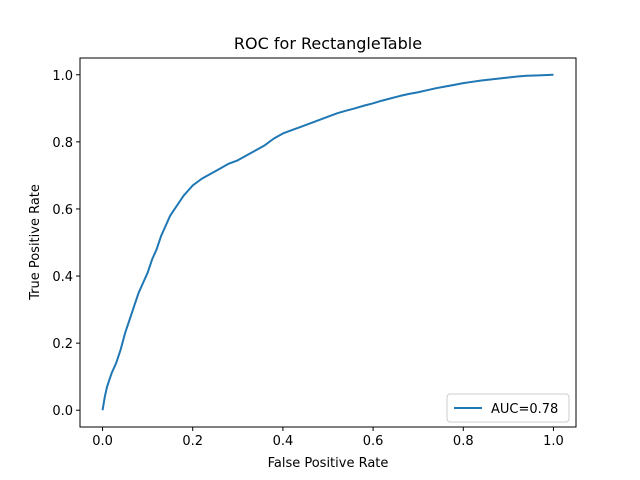 Image resolution: width=640 pixels, height=480 pixels. Describe the element at coordinates (373, 441) in the screenshot. I see `x-tick-label: 0.6` at that location.